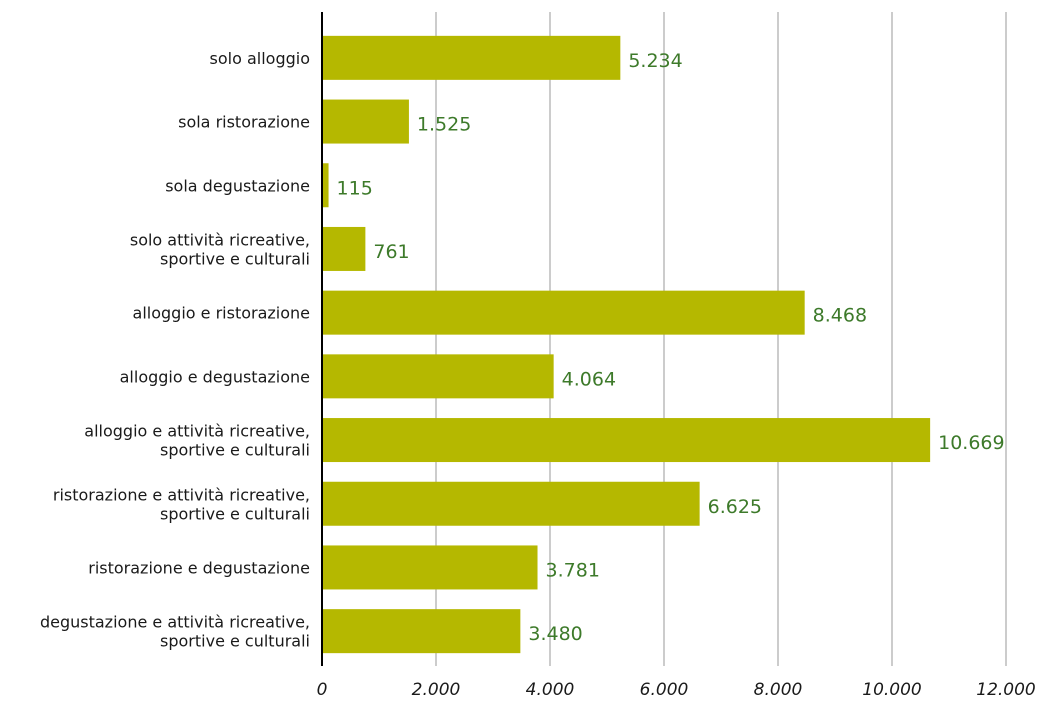 This screenshot has height=702, width=1038. Describe the element at coordinates (175, 622) in the screenshot. I see `category-label: degustazione e attività ricreative,` at that location.